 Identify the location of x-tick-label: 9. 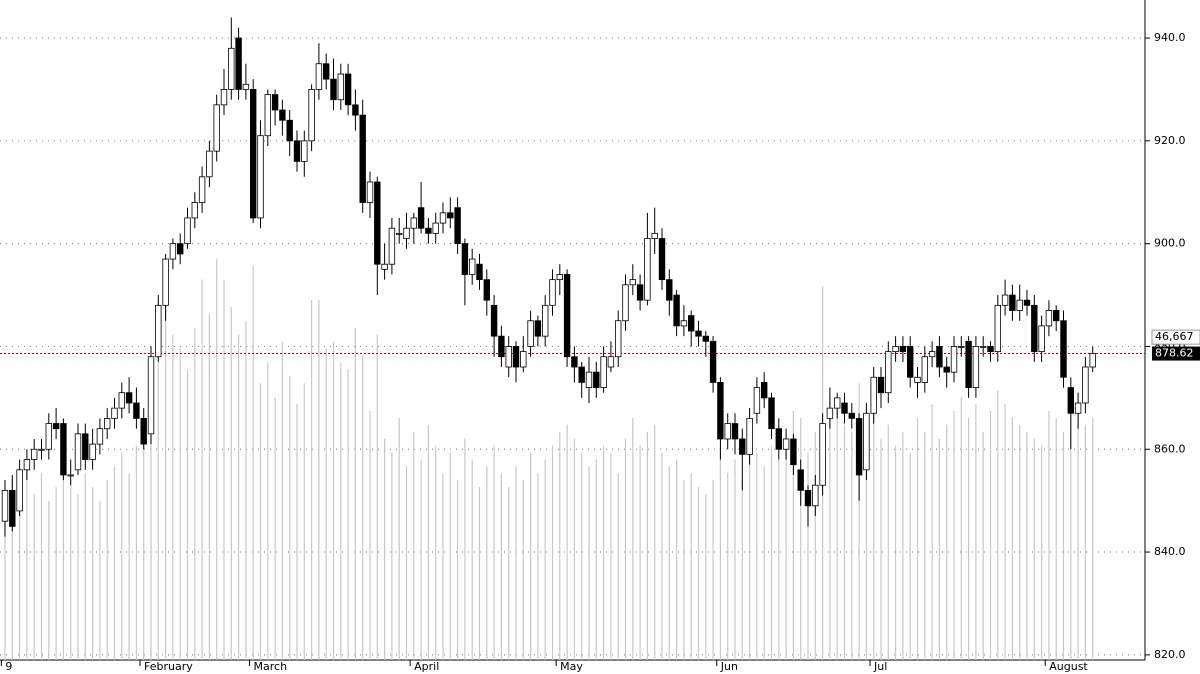
(8, 666).